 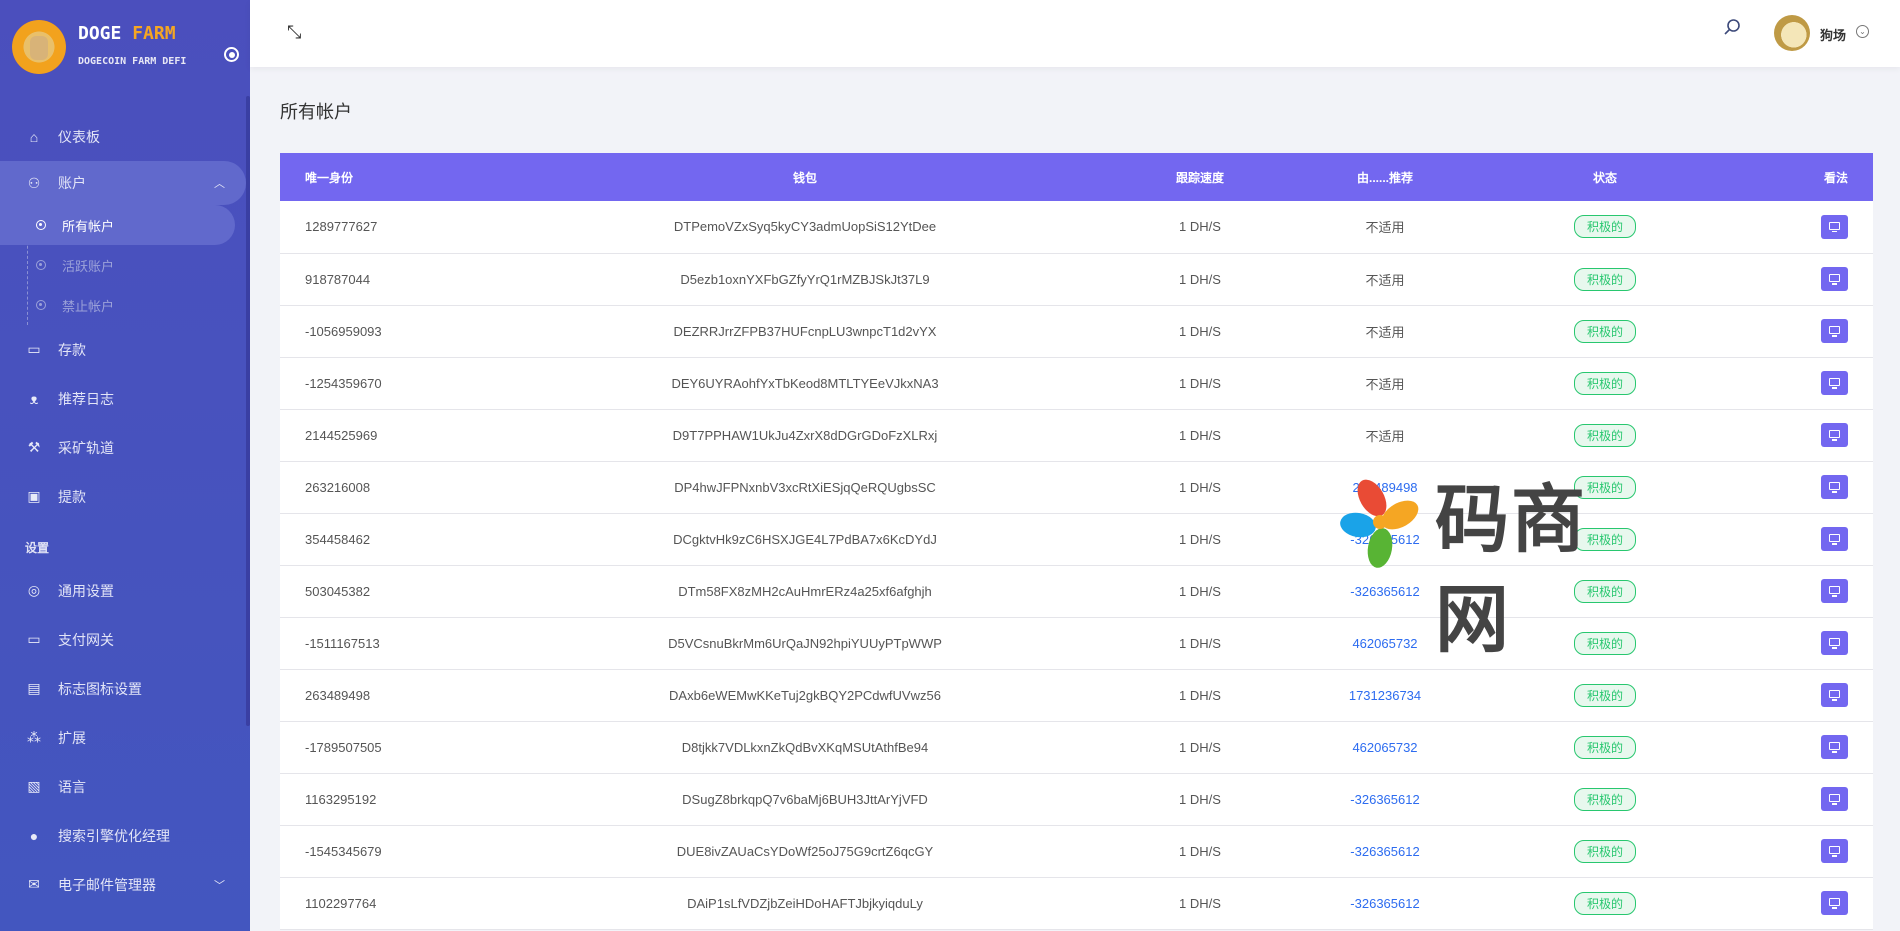 What do you see at coordinates (123, 786) in the screenshot?
I see `sidebar-item: ▧ 语言` at bounding box center [123, 786].